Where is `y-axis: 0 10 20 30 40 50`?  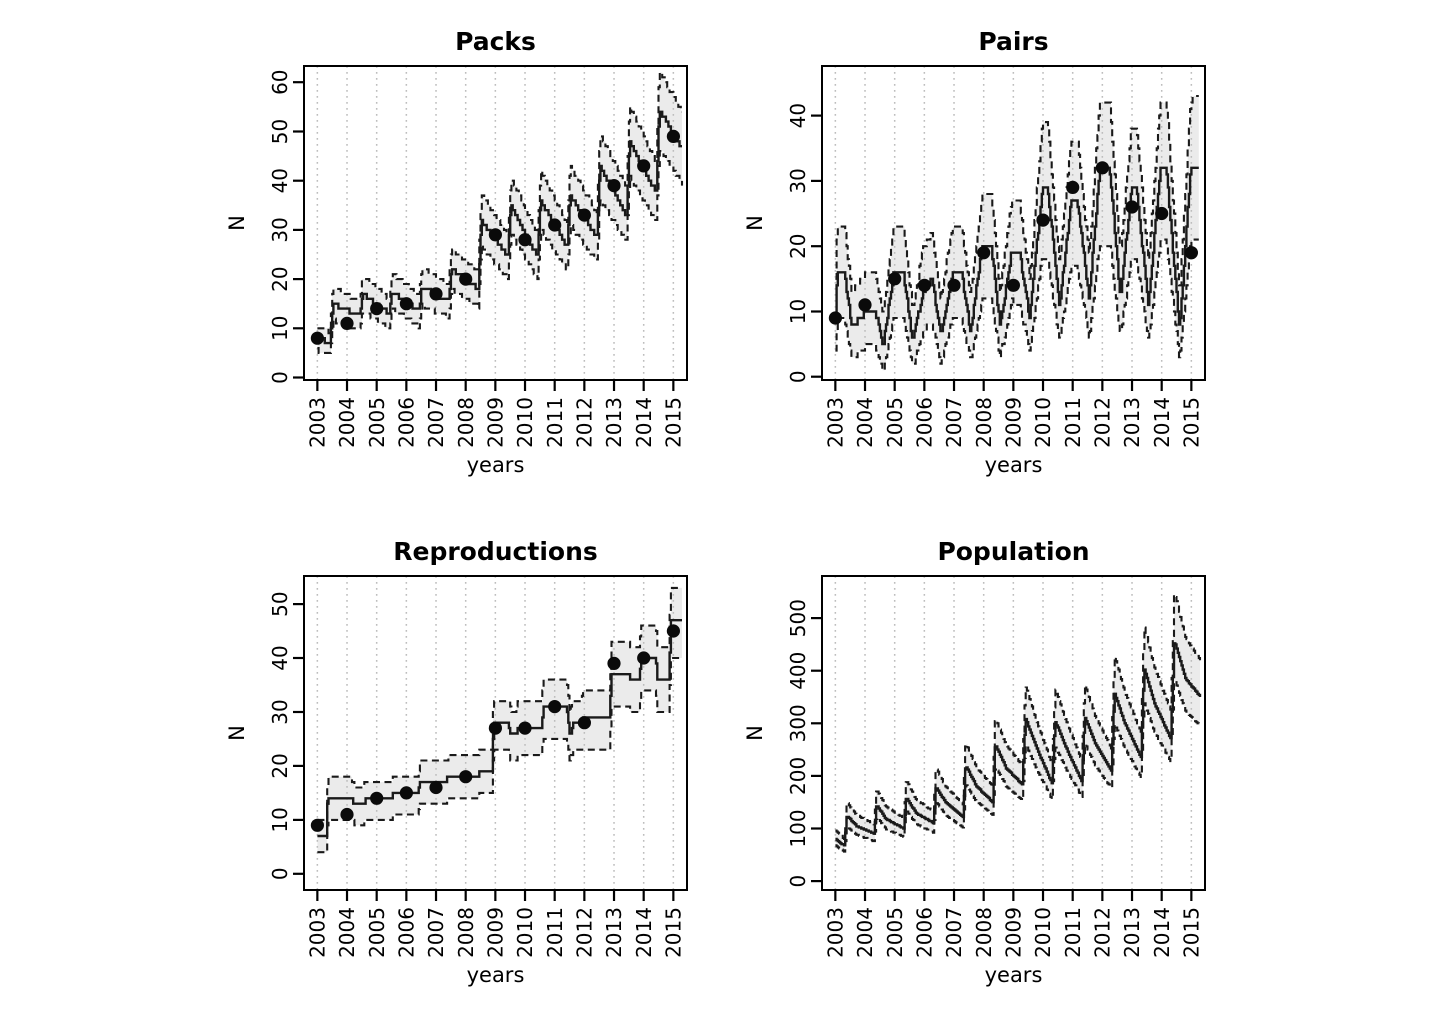
y-axis: 0 10 20 30 40 50 is located at coordinates (286, 735).